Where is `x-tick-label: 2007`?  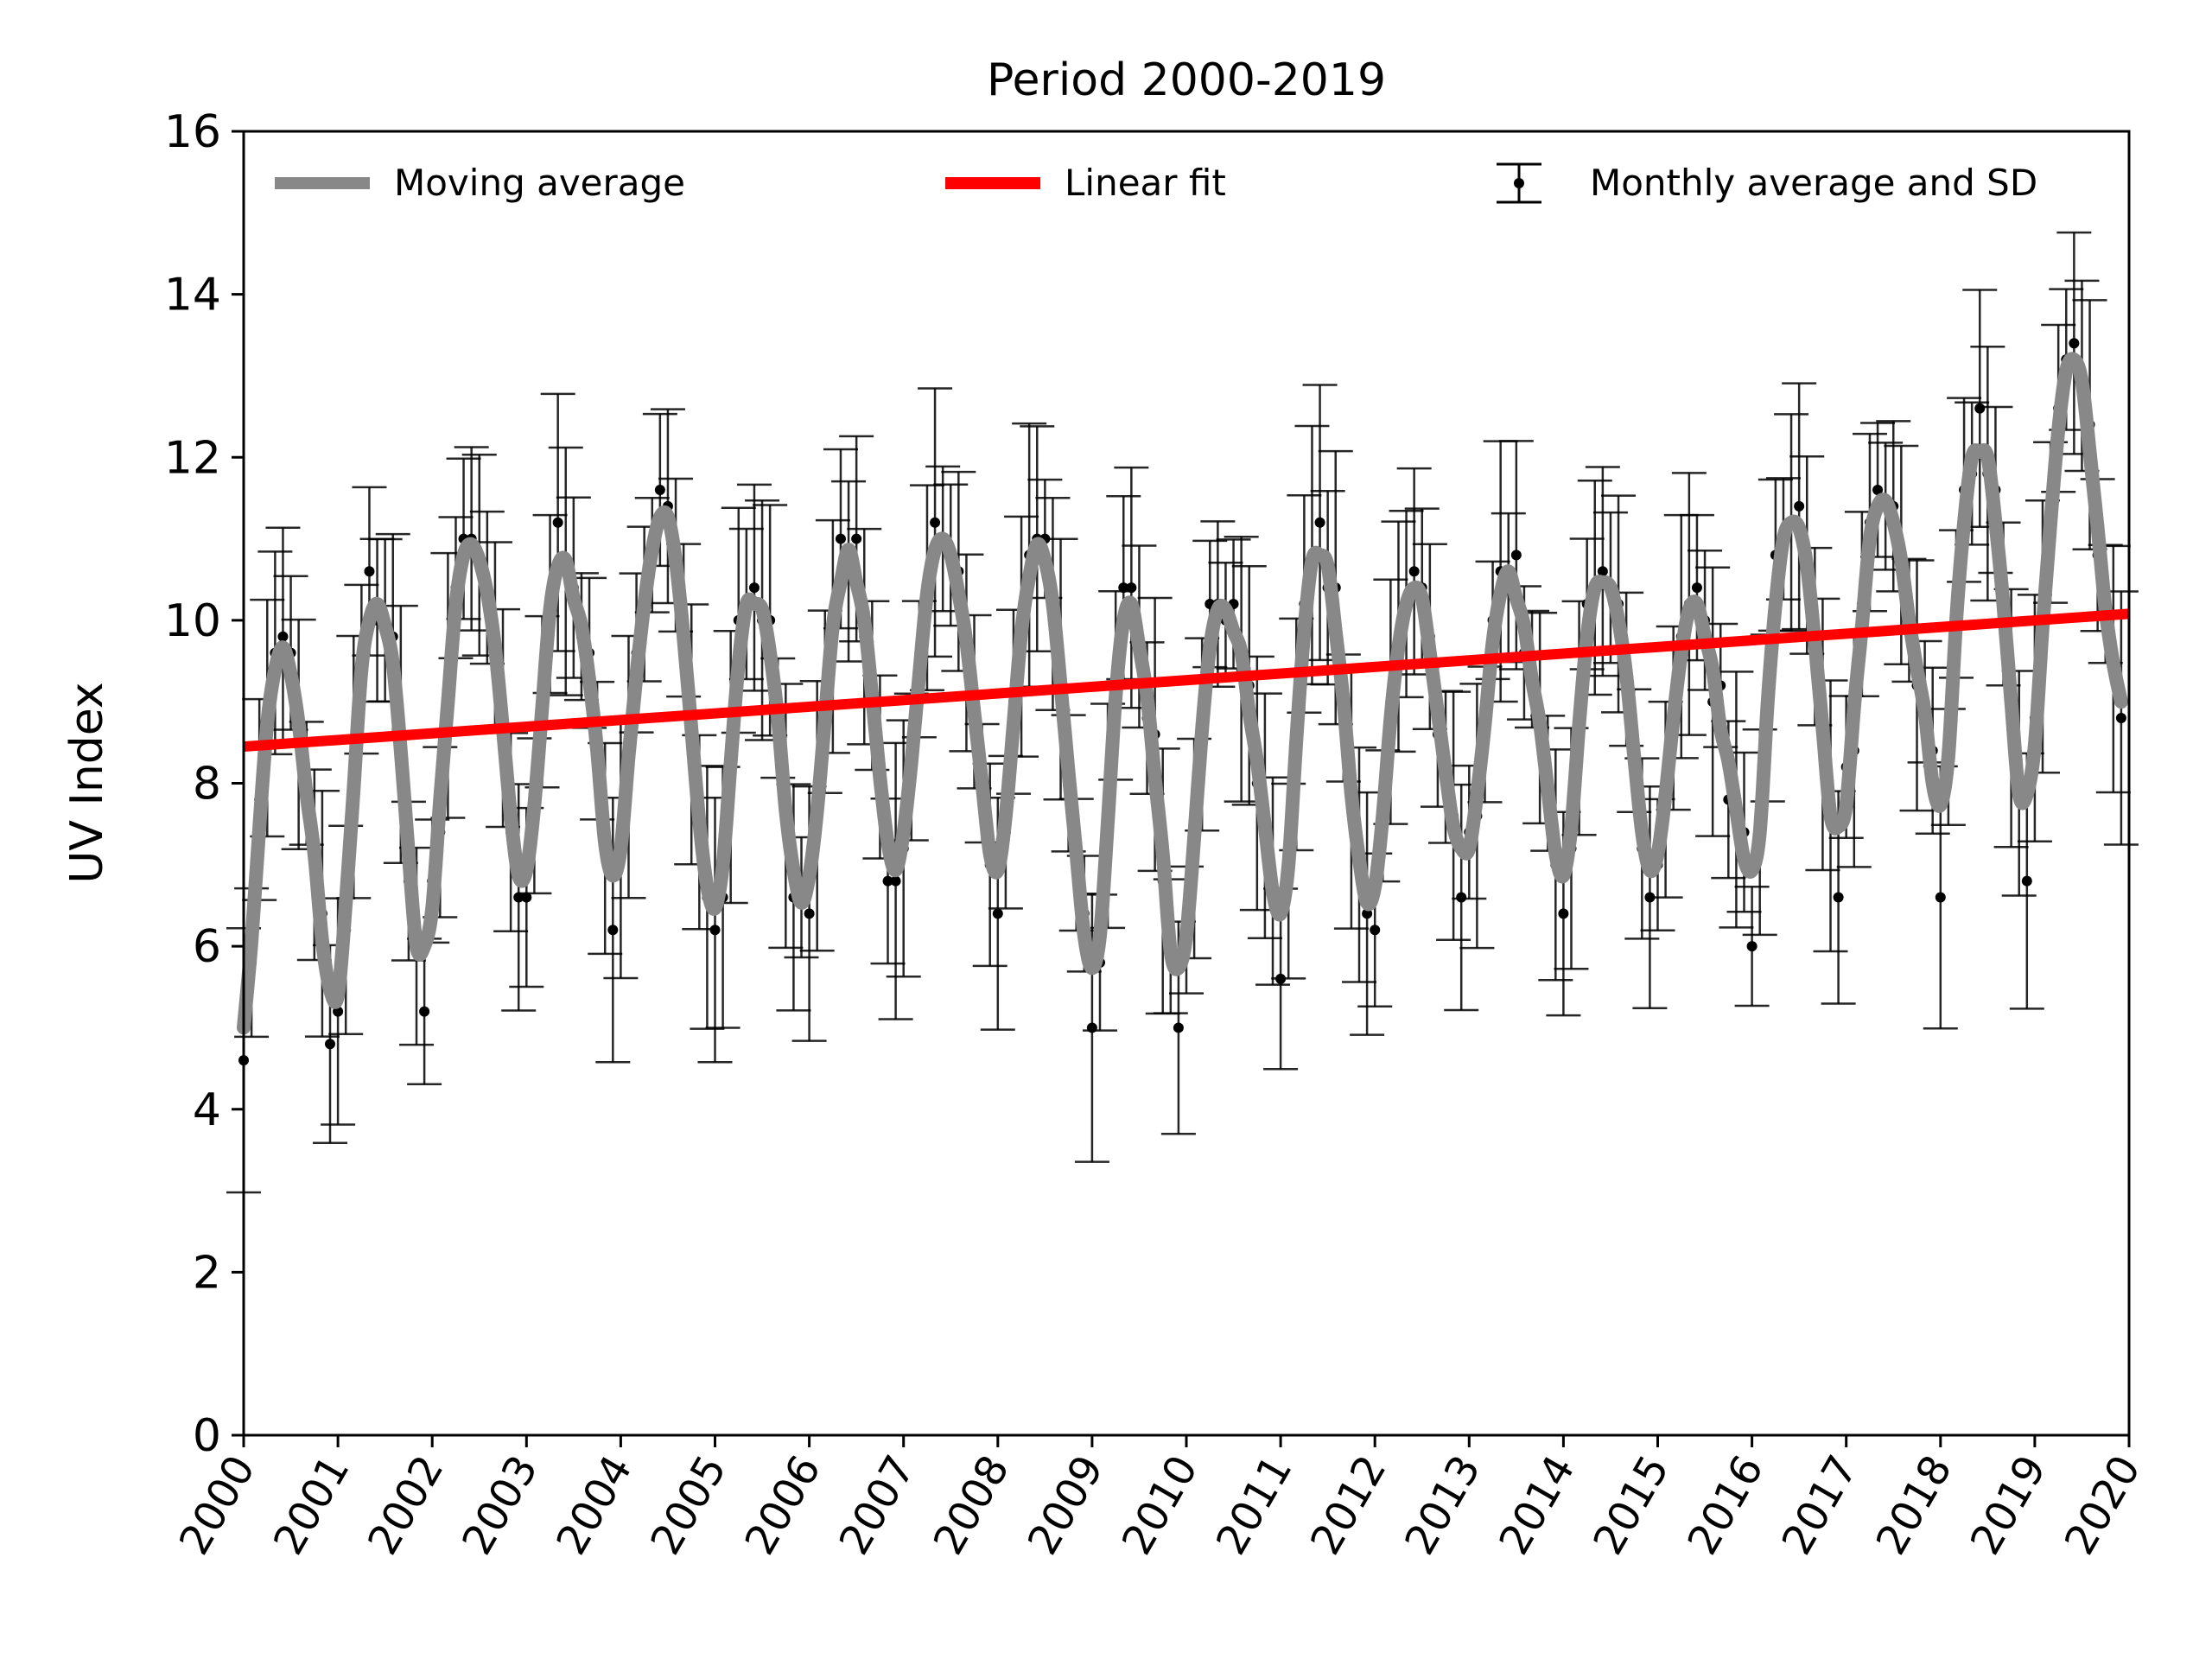
x-tick-label: 2007 is located at coordinates (877, 1505).